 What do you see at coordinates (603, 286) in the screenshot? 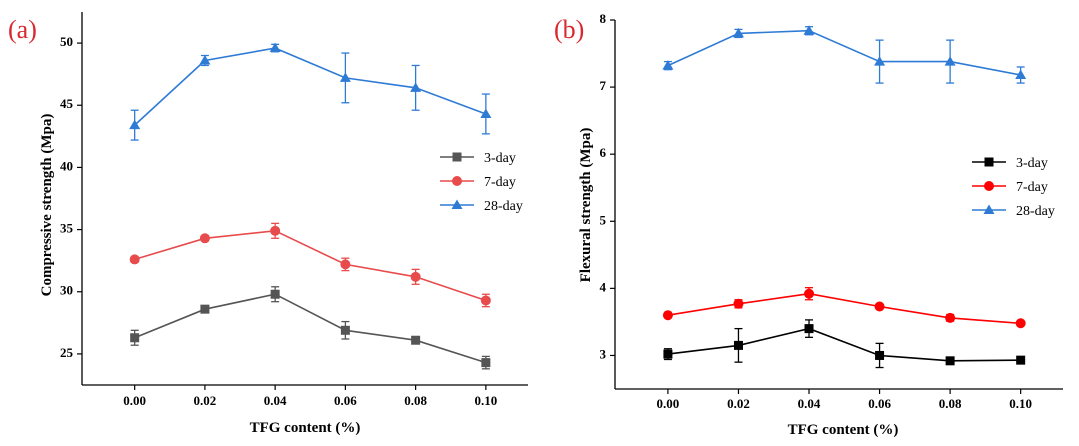
I see `y-tick-label: 4` at bounding box center [603, 286].